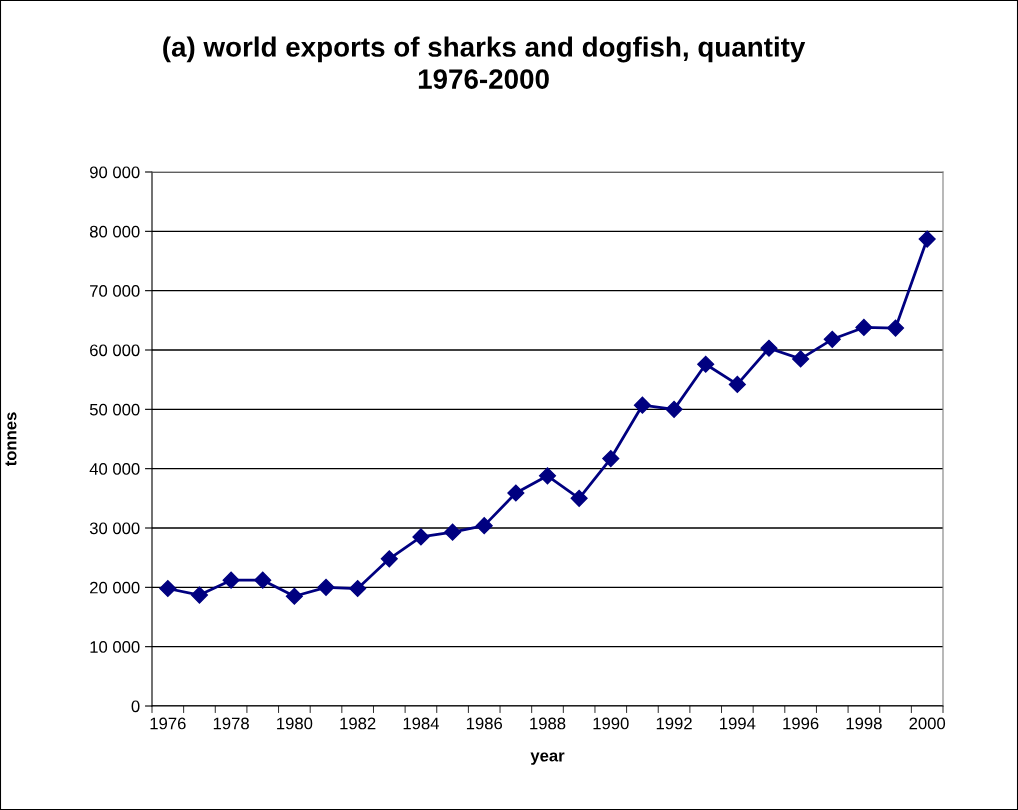  I want to click on y-tick-label: 90 000, so click(115, 172).